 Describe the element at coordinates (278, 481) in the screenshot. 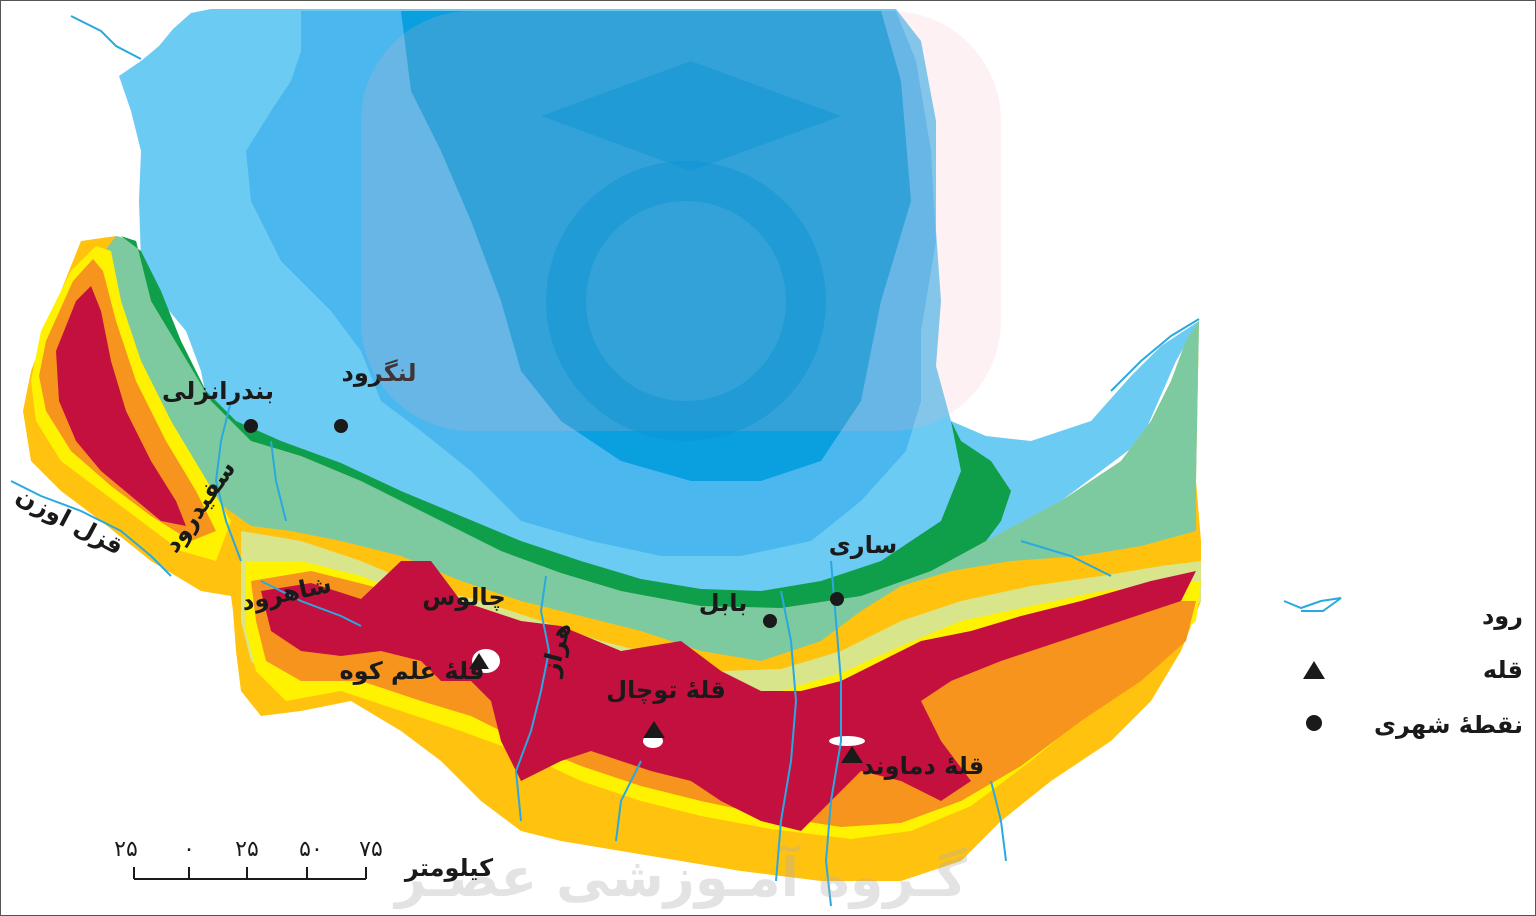

I see `river-langrud` at that location.